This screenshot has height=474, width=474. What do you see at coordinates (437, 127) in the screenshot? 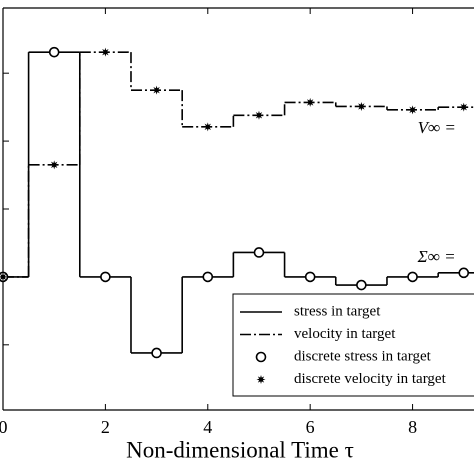
I see `annotation: V∞ =` at bounding box center [437, 127].